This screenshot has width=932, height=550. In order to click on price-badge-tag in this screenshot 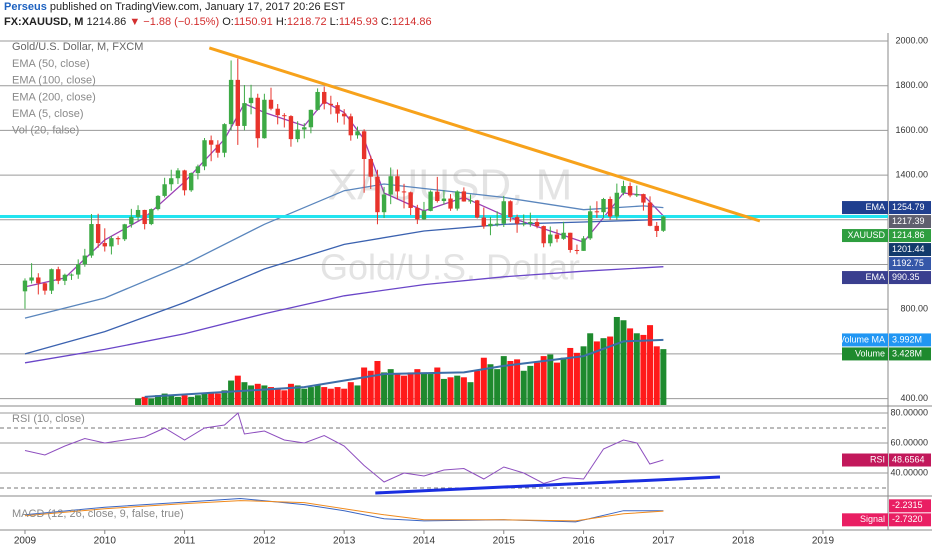, I will do `click(865, 236)`.